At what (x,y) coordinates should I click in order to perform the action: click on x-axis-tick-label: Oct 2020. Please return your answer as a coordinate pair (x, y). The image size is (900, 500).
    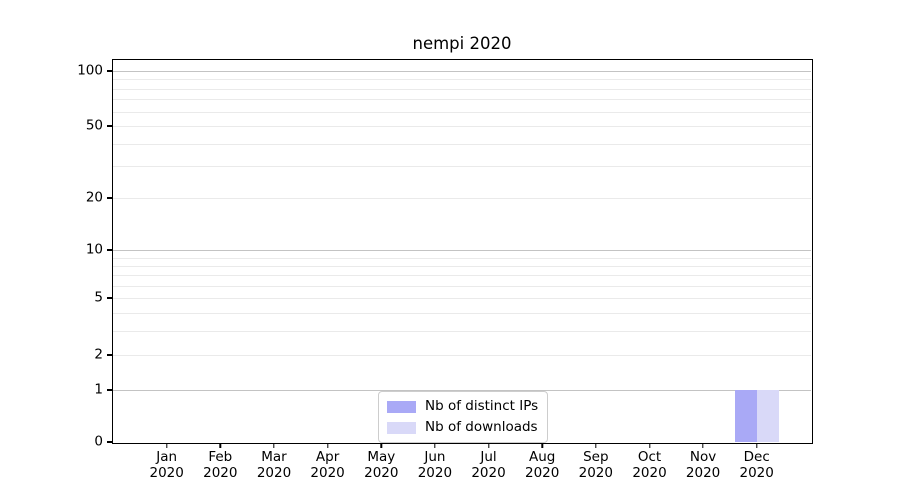
    Looking at the image, I should click on (649, 465).